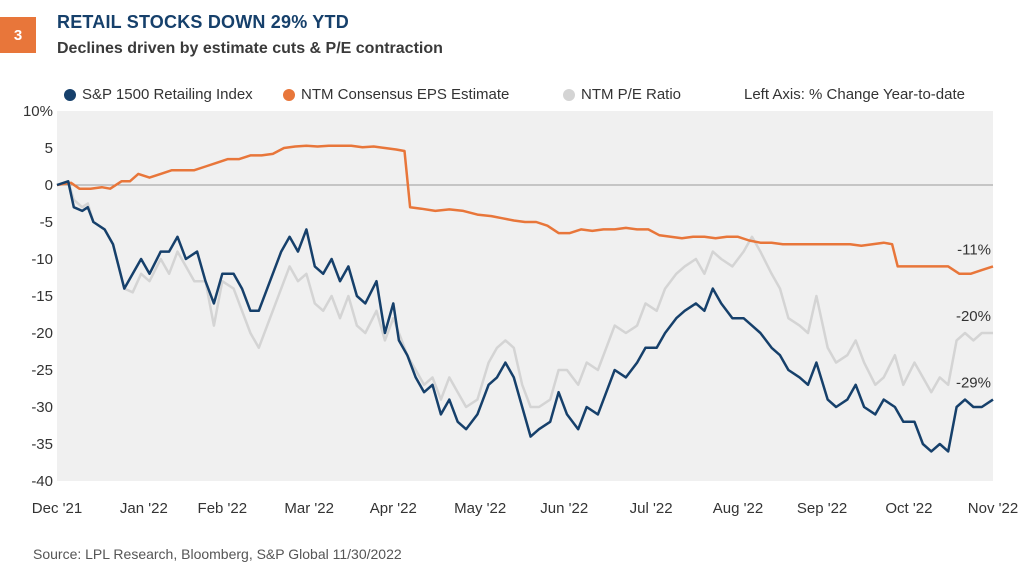 The image size is (1024, 588). I want to click on end-label-ntm-consensus-eps-estimate: -11%, so click(974, 249).